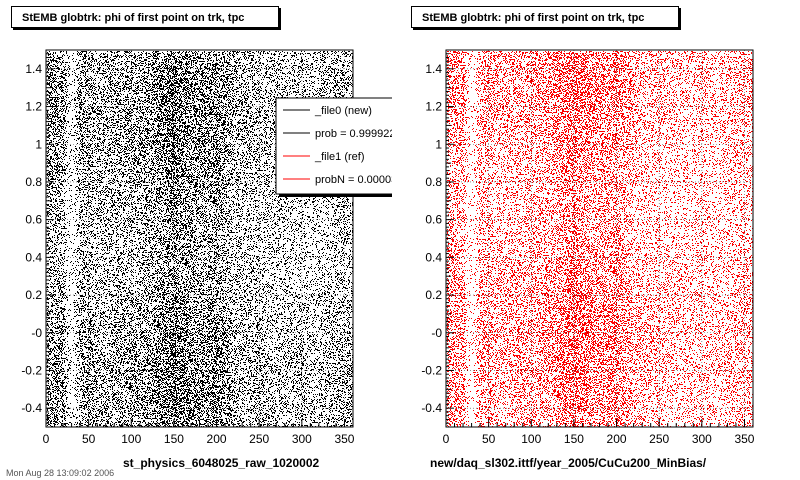 Image resolution: width=800 pixels, height=480 pixels. Describe the element at coordinates (60, 473) in the screenshot. I see `timestamp-footer: Mon Aug 28 13:09:02 2006` at that location.